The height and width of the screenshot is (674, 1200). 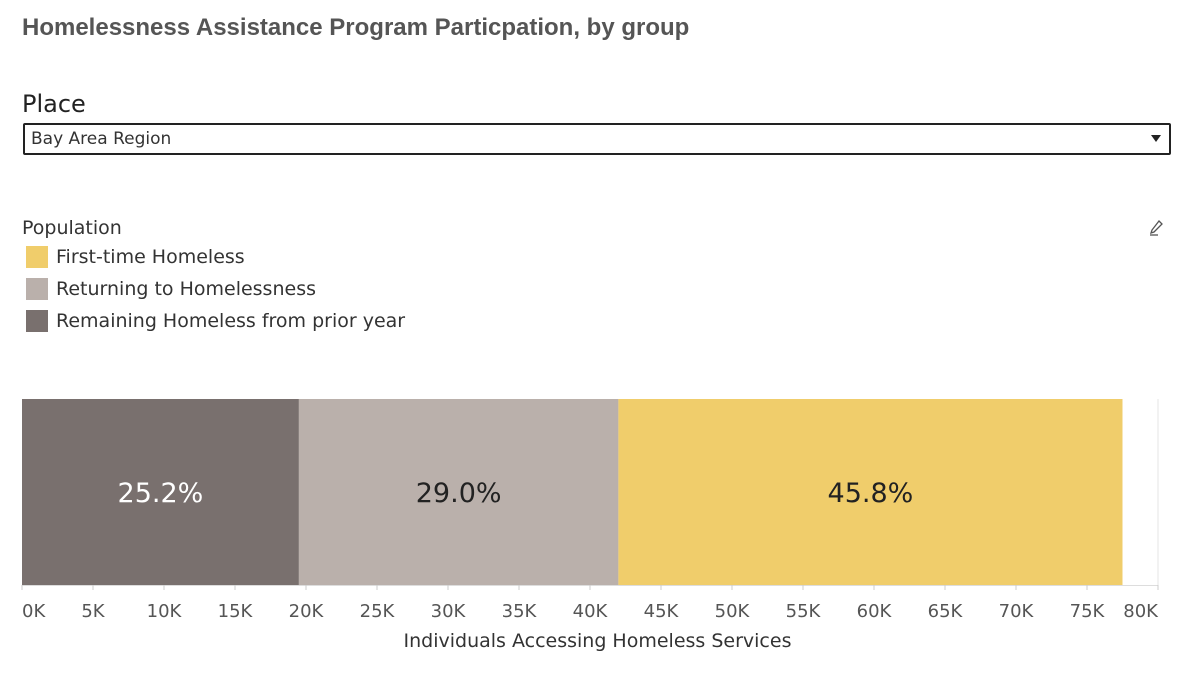 What do you see at coordinates (1017, 611) in the screenshot?
I see `x-tick-label: 70K` at bounding box center [1017, 611].